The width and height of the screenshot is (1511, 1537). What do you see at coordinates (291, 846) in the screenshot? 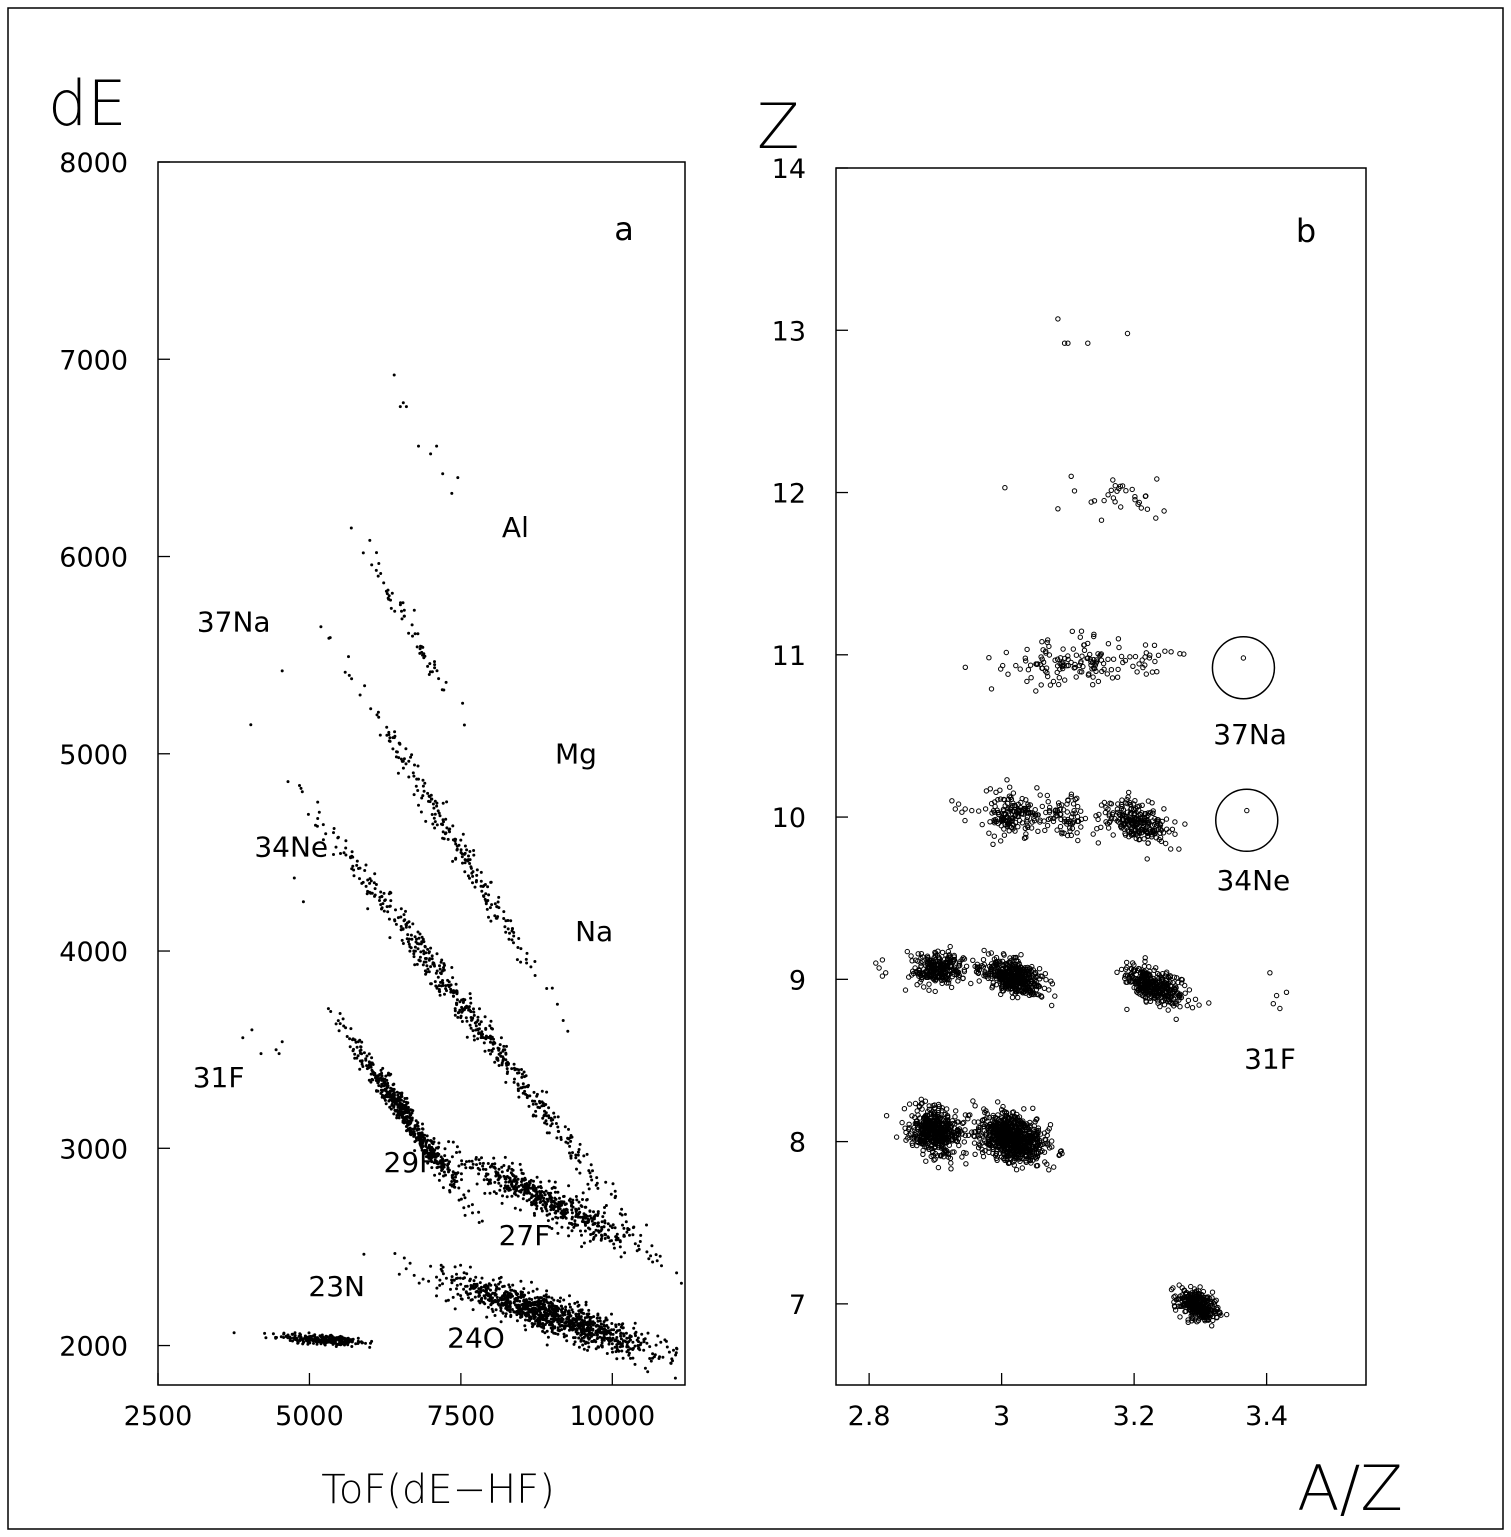
I see `annotation-34Ne: 34Ne` at bounding box center [291, 846].